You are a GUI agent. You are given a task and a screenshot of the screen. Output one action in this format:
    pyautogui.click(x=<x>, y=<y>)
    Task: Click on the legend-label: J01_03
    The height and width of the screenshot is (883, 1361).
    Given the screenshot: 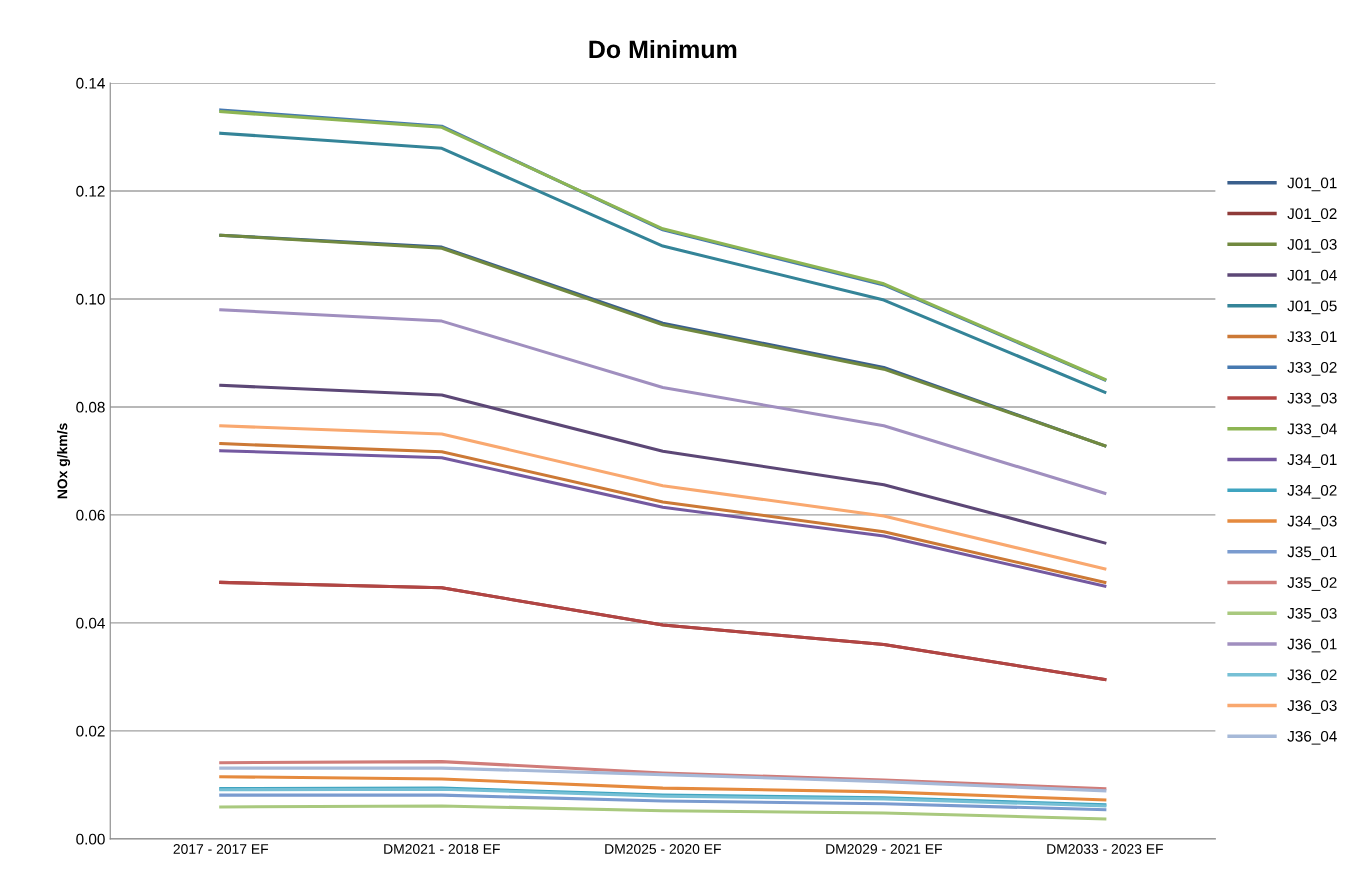 What is the action you would take?
    pyautogui.click(x=1312, y=246)
    